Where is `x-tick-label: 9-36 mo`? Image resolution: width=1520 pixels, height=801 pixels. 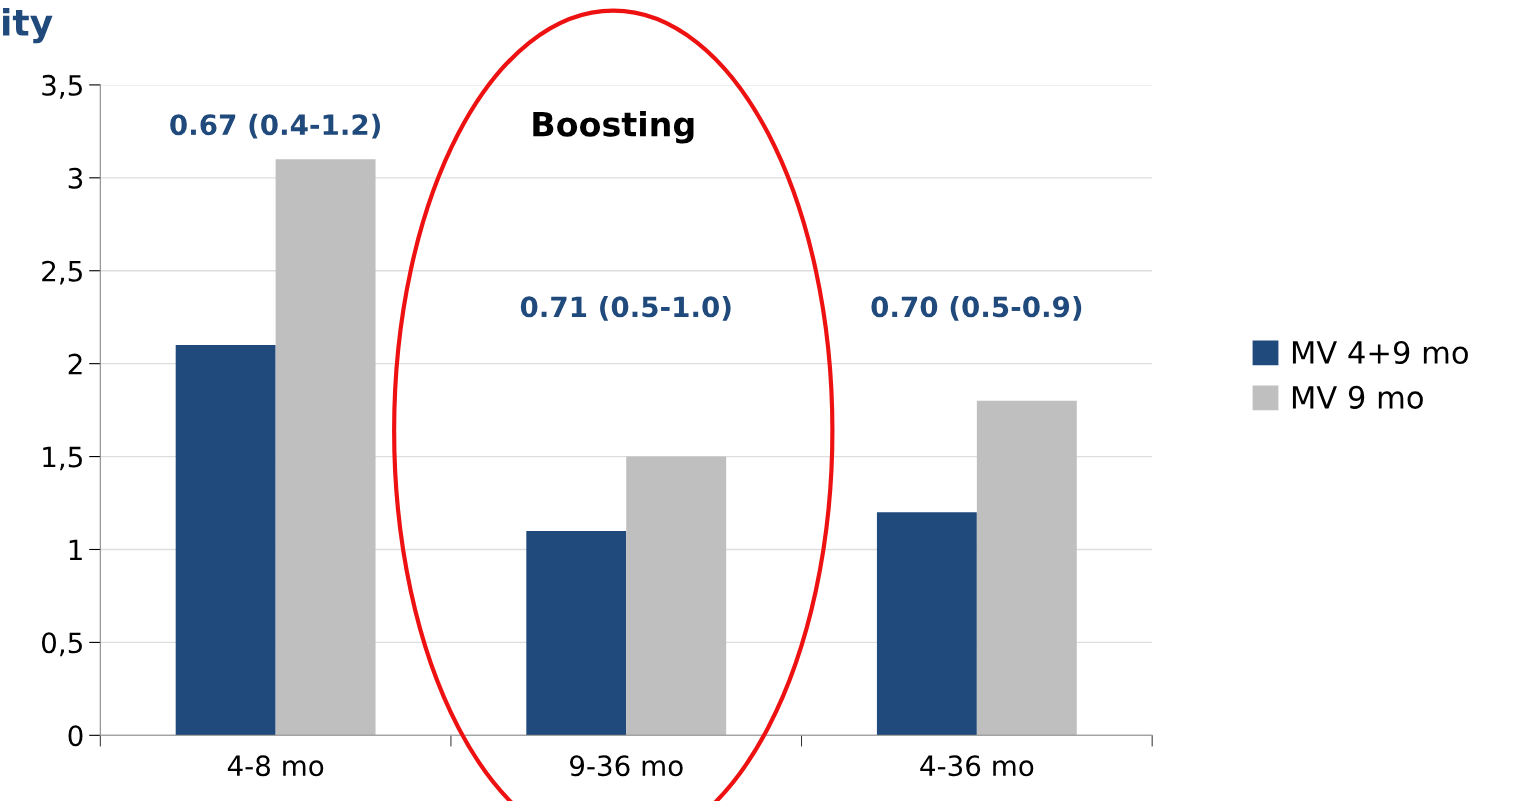
x-tick-label: 9-36 mo is located at coordinates (626, 766).